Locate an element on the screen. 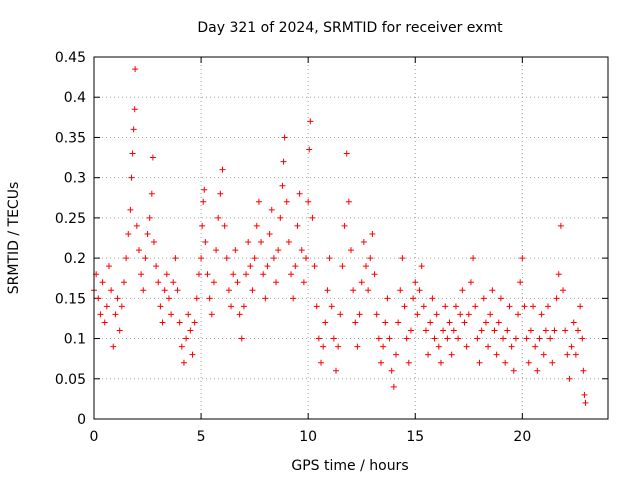  x-tick-label: 20 is located at coordinates (522, 437).